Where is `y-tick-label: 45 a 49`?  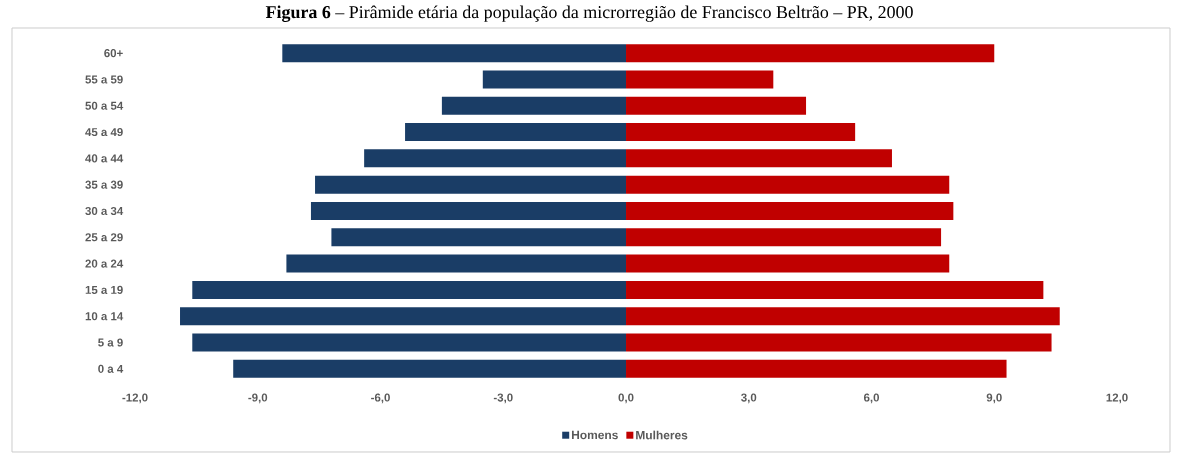
y-tick-label: 45 a 49 is located at coordinates (104, 132).